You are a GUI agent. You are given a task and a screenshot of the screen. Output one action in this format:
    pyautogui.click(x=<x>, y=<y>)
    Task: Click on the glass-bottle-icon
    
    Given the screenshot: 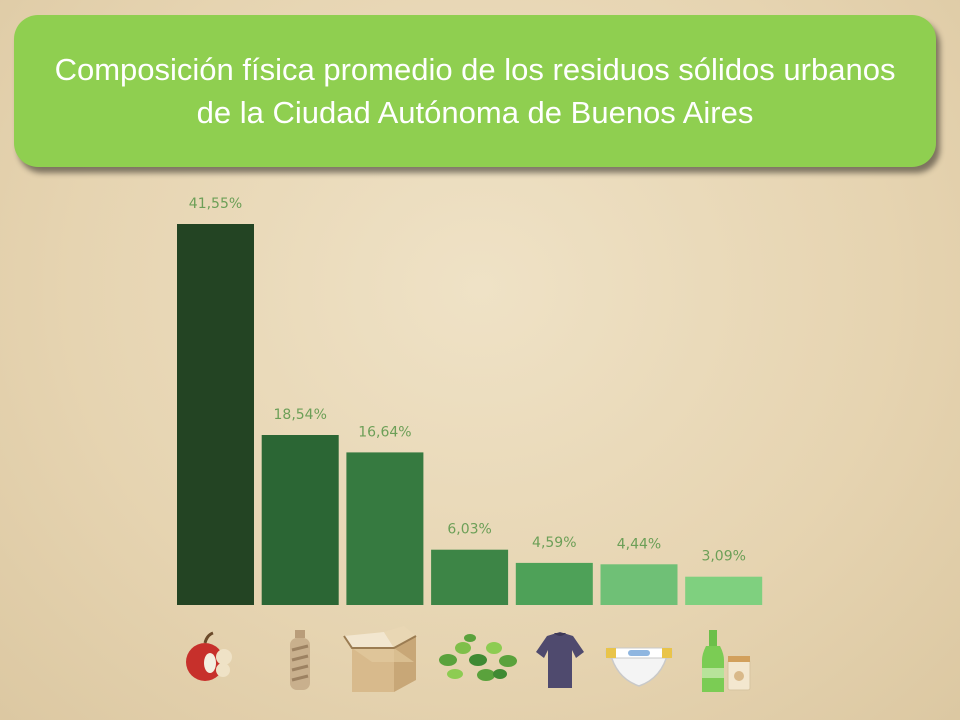 What is the action you would take?
    pyautogui.click(x=726, y=661)
    